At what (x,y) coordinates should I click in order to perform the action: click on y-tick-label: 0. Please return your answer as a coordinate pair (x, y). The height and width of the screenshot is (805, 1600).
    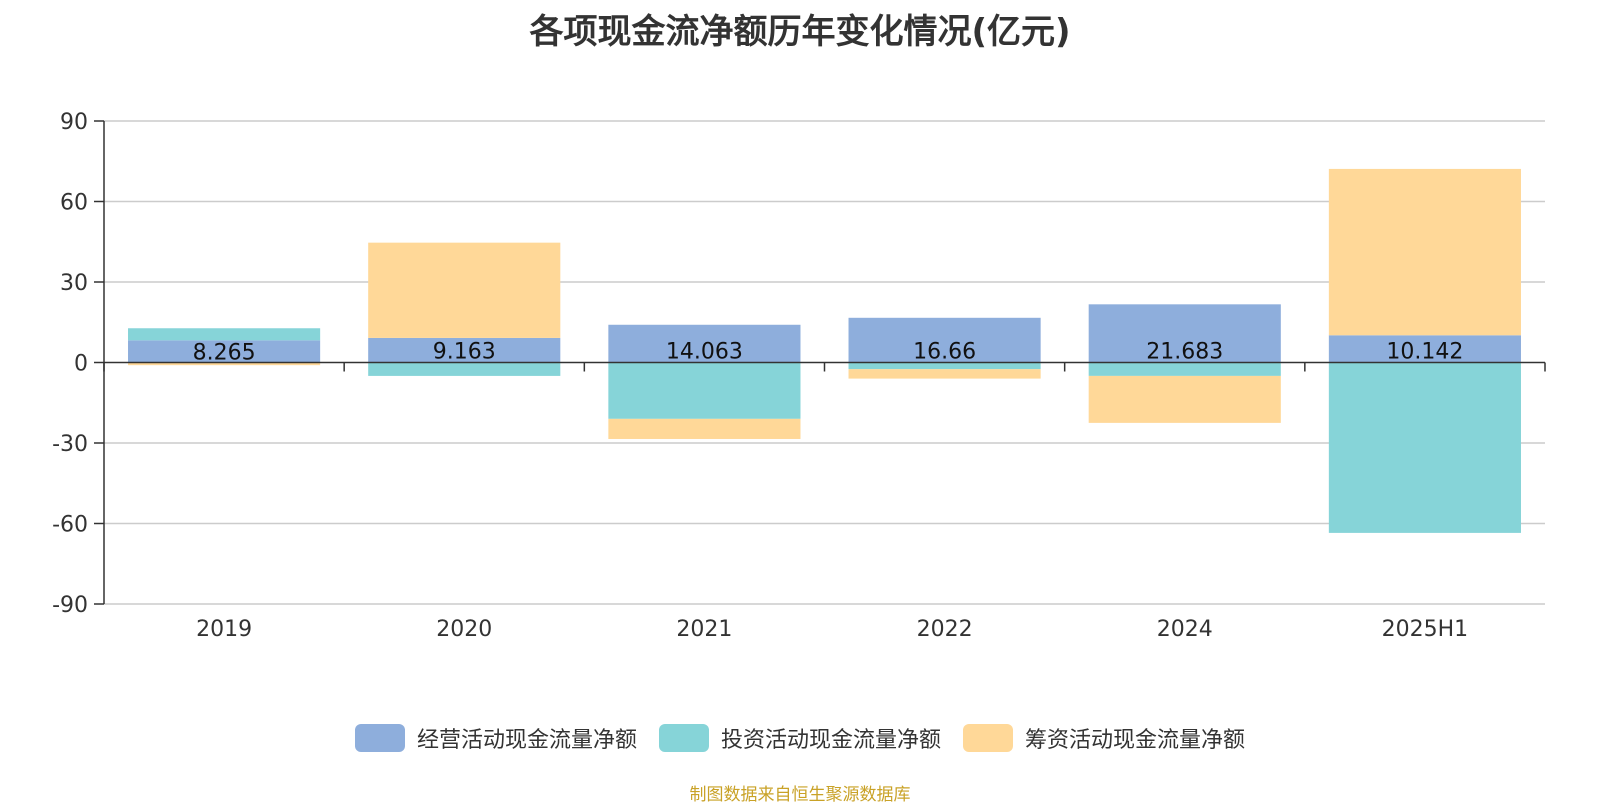
    Looking at the image, I should click on (81, 364).